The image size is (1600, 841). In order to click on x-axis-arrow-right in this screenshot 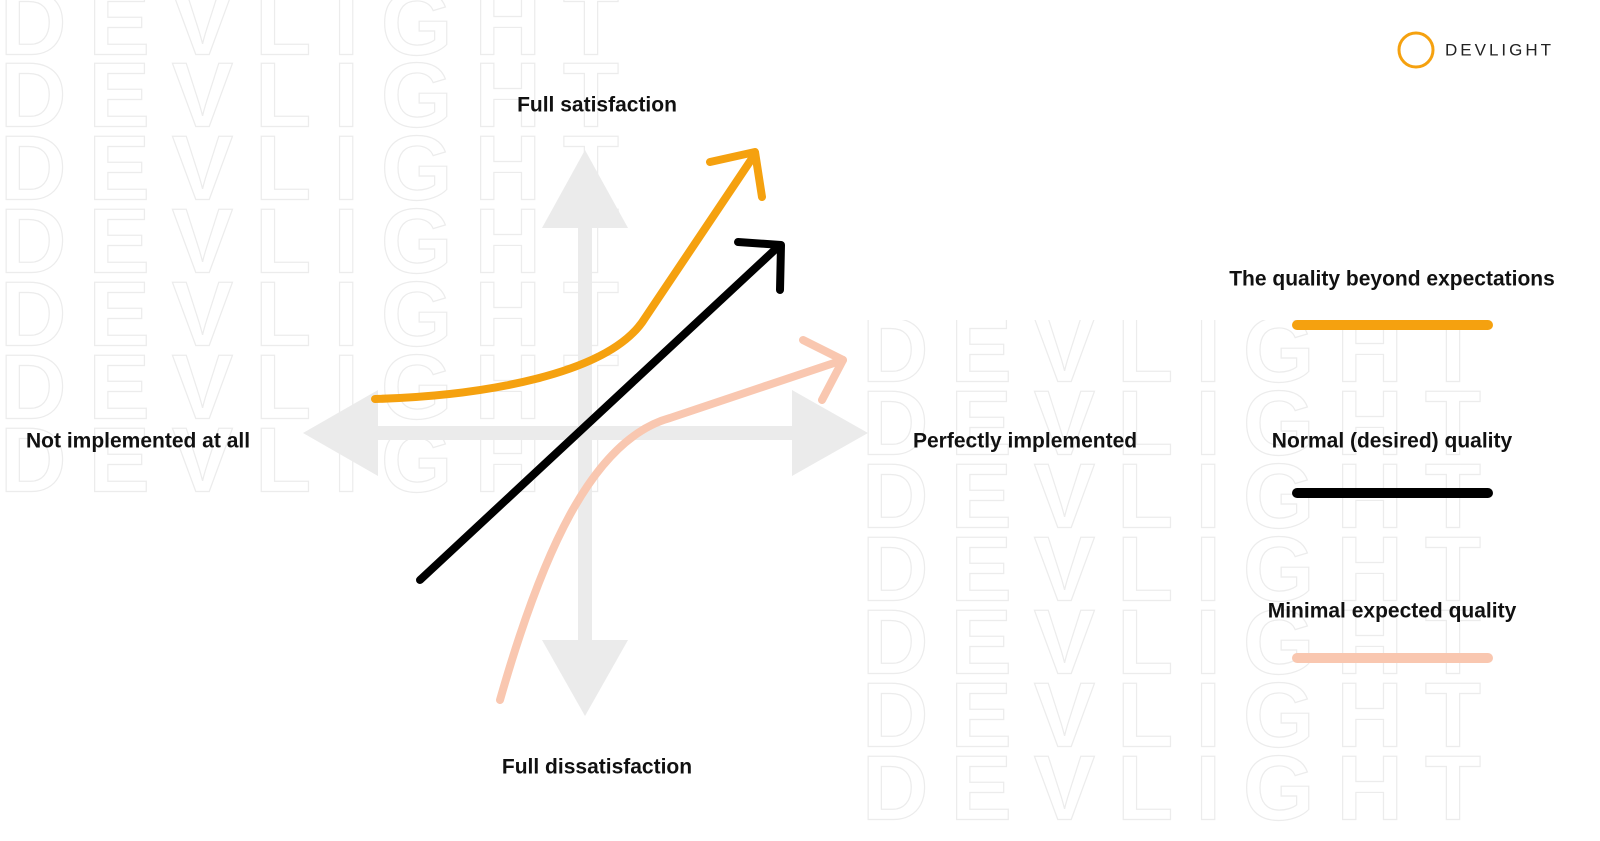, I will do `click(830, 433)`.